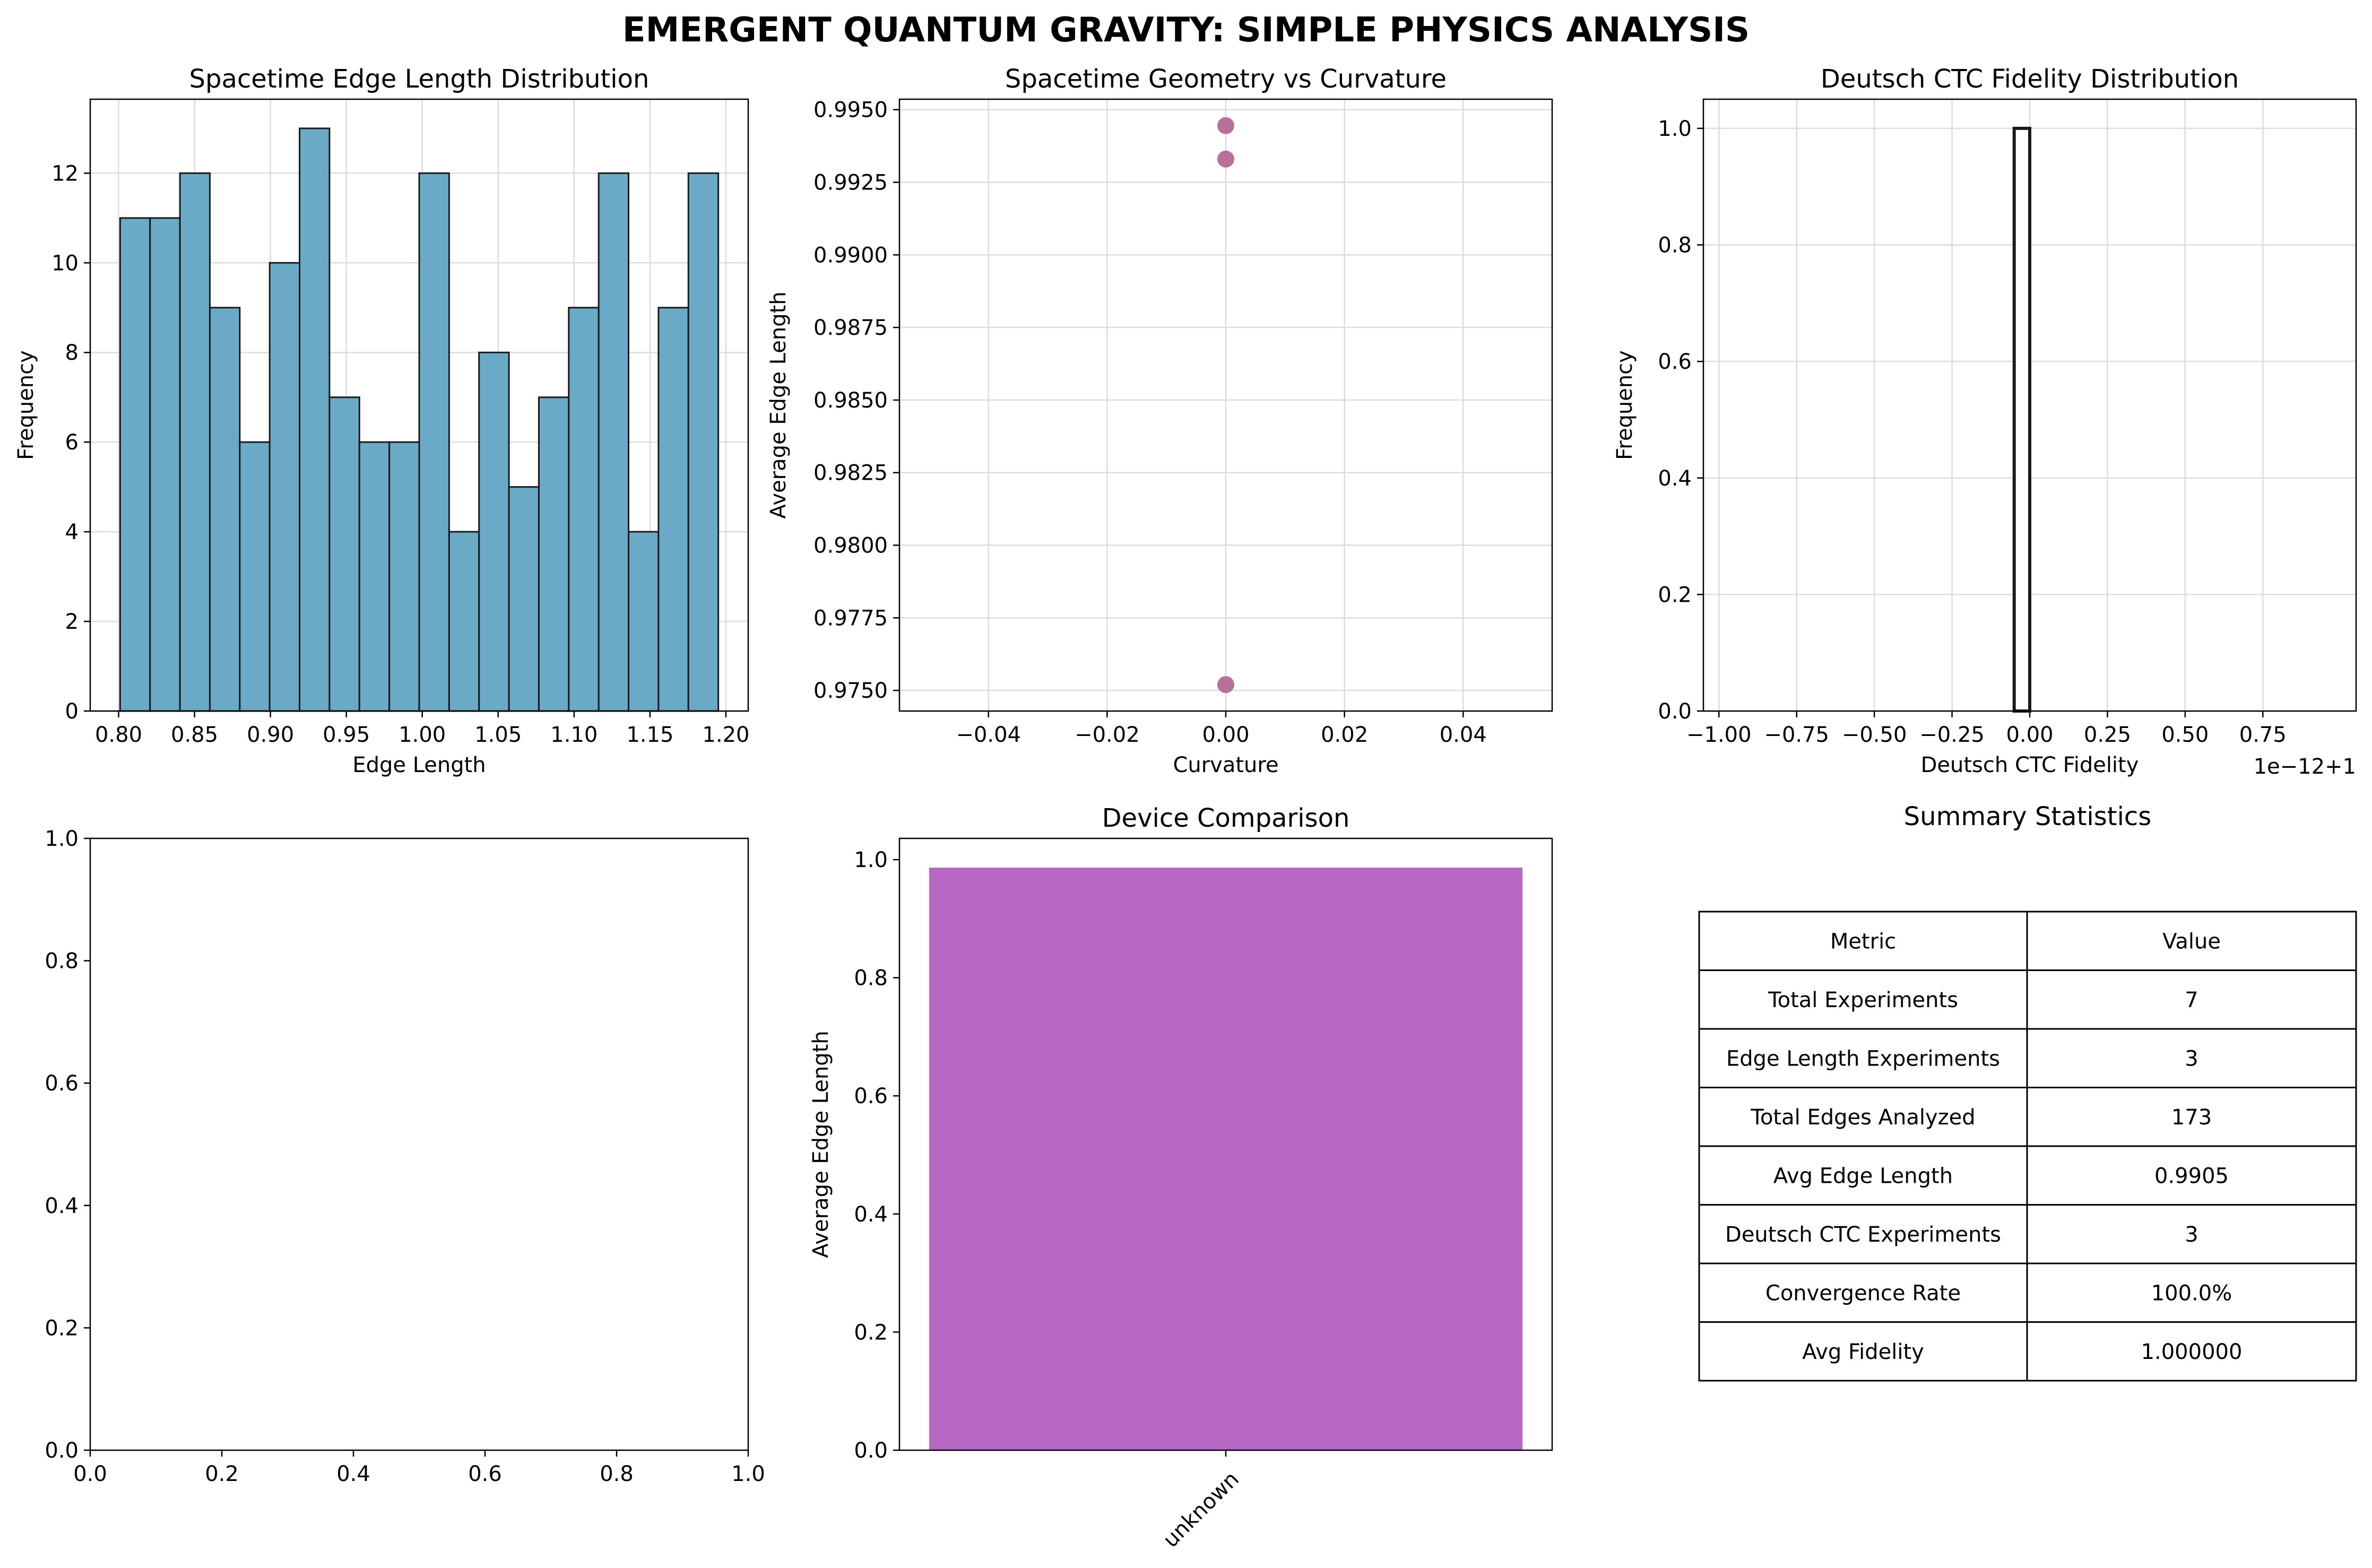  I want to click on y-tick-label: 10, so click(65, 263).